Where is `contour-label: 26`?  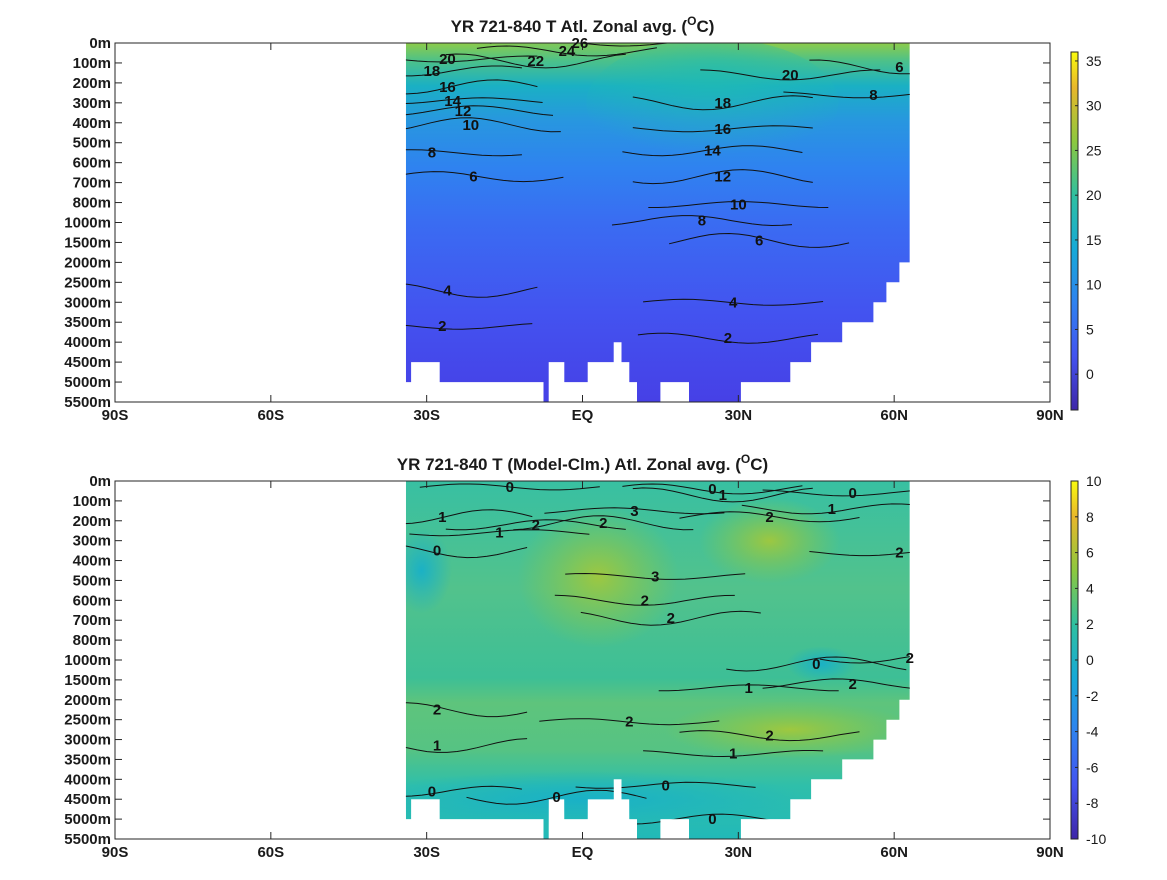
contour-label: 26 is located at coordinates (580, 43).